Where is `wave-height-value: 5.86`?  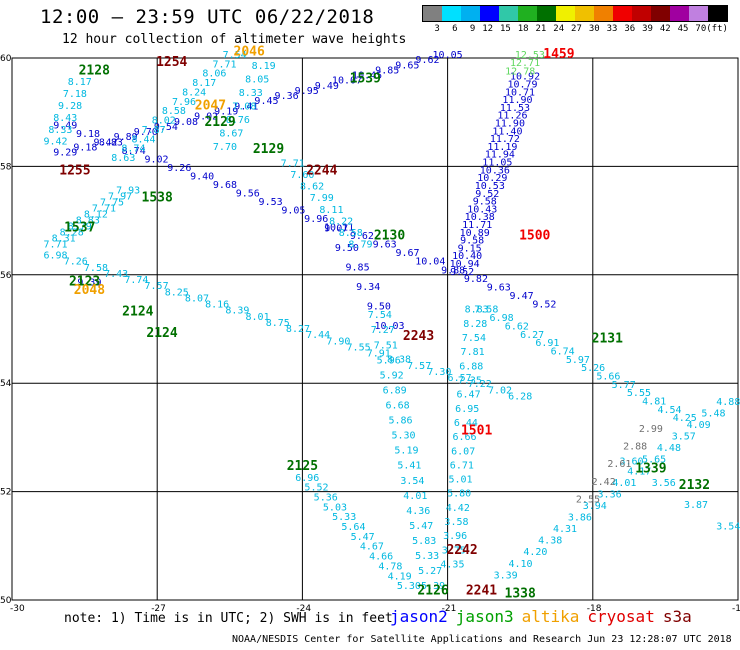
wave-height-value: 5.86 is located at coordinates (400, 421).